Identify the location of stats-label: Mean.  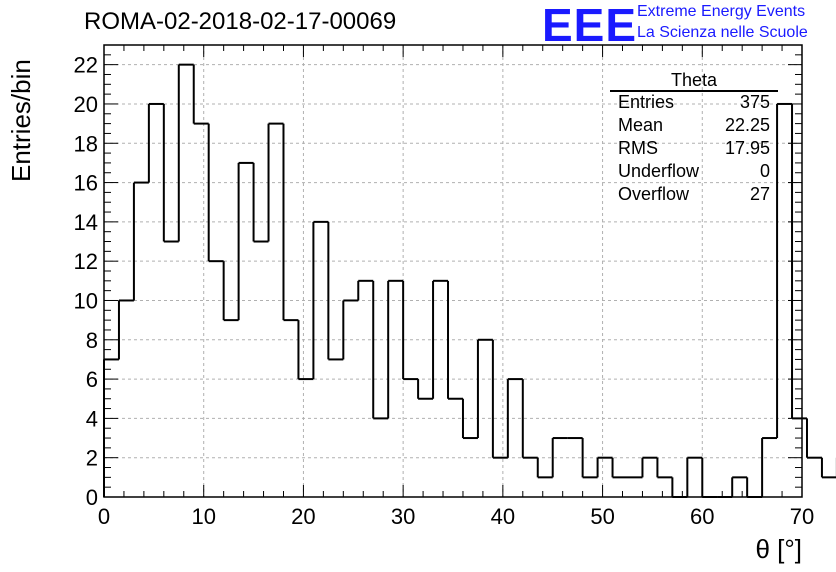
(641, 125).